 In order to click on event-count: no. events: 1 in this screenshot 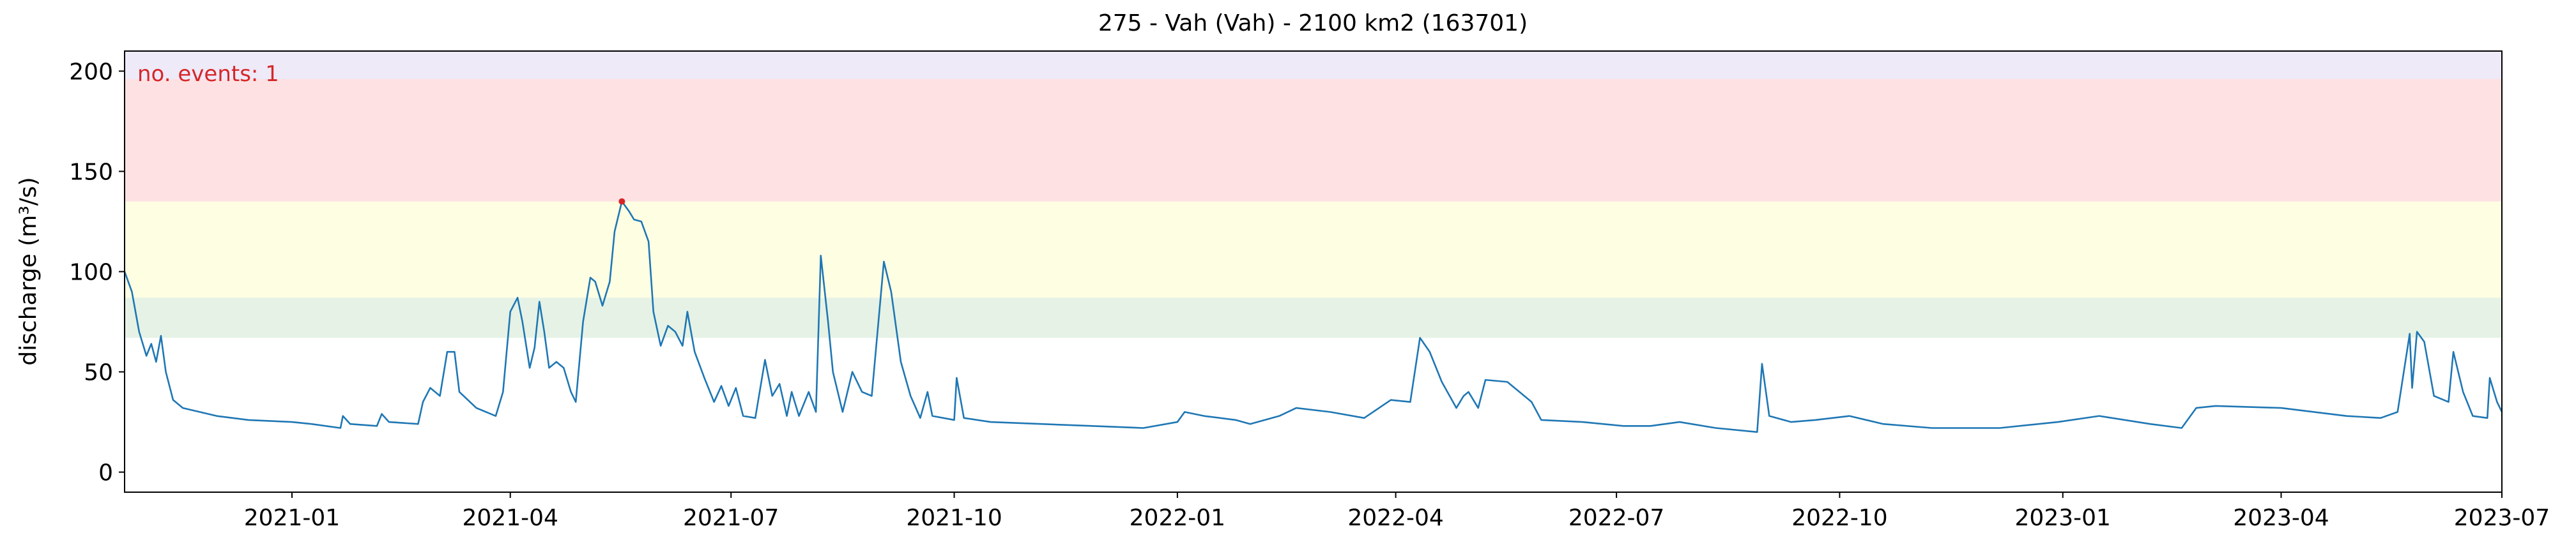, I will do `click(208, 74)`.